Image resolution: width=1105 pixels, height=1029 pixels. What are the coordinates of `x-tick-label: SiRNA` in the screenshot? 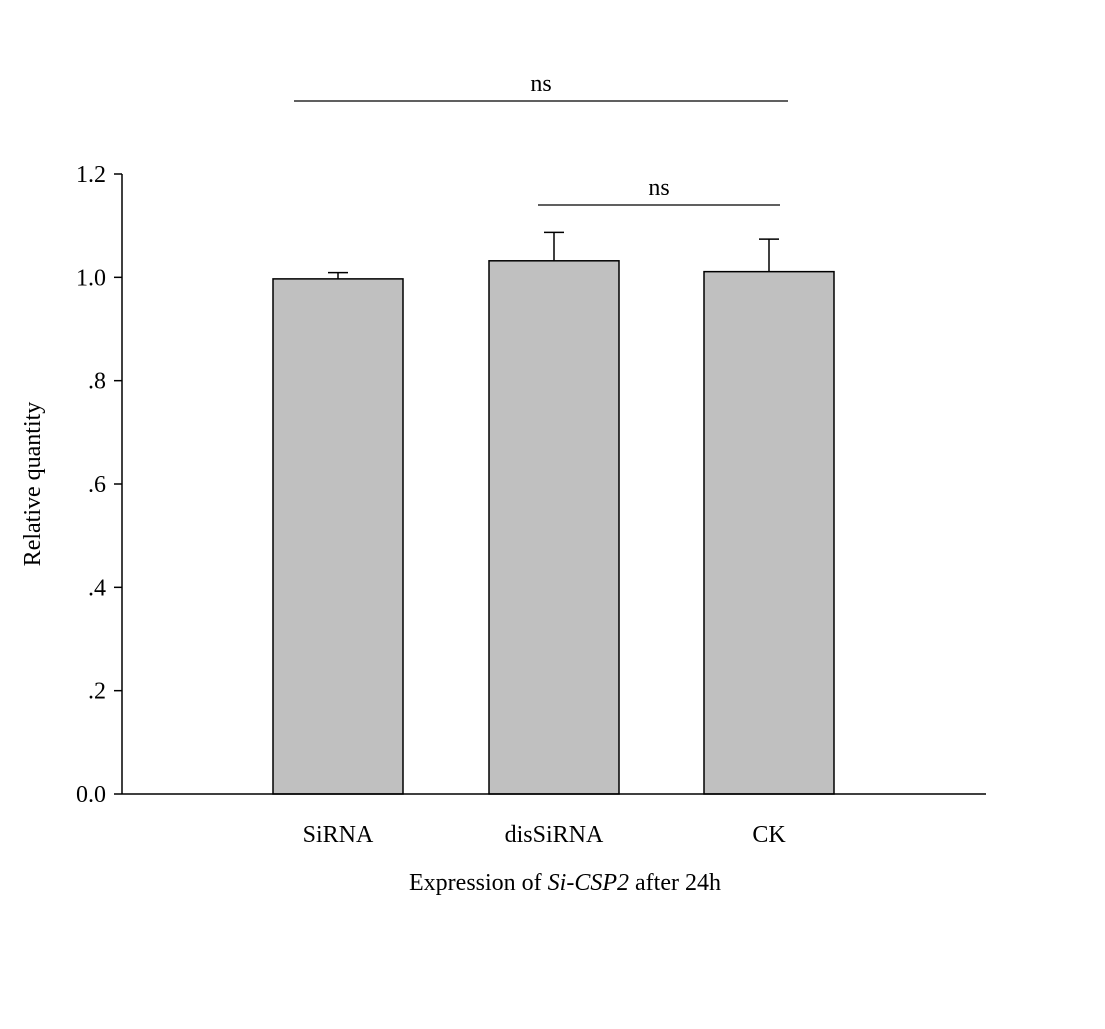 It's located at (338, 835).